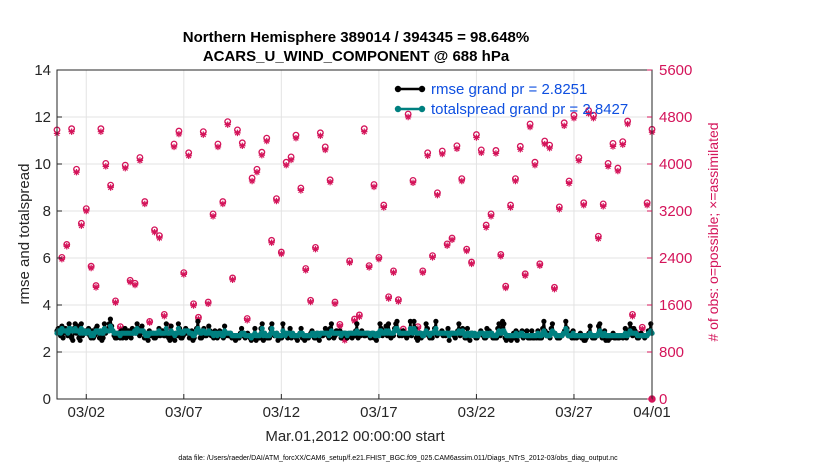 Image resolution: width=830 pixels, height=470 pixels. Describe the element at coordinates (379, 412) in the screenshot. I see `x-tick-label: 03/17` at that location.